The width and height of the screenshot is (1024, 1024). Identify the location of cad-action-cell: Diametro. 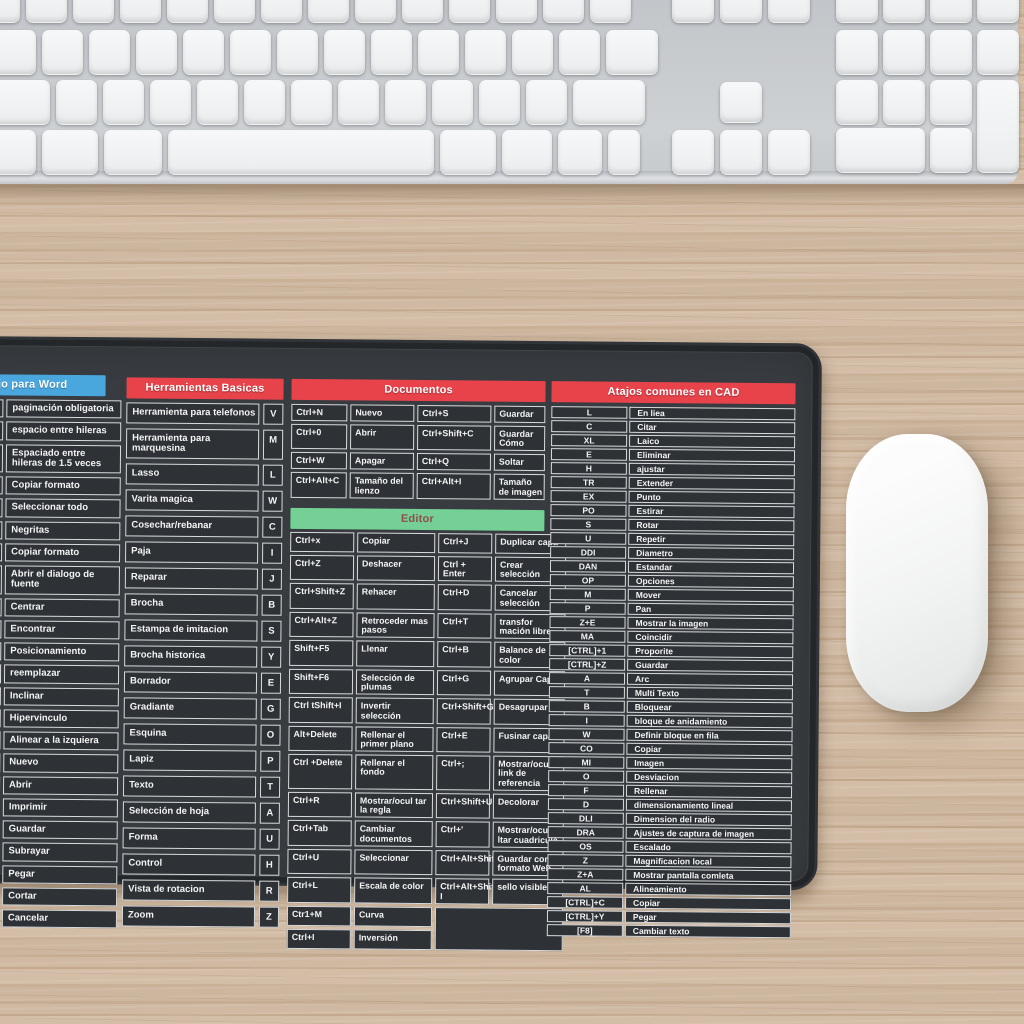
(711, 553).